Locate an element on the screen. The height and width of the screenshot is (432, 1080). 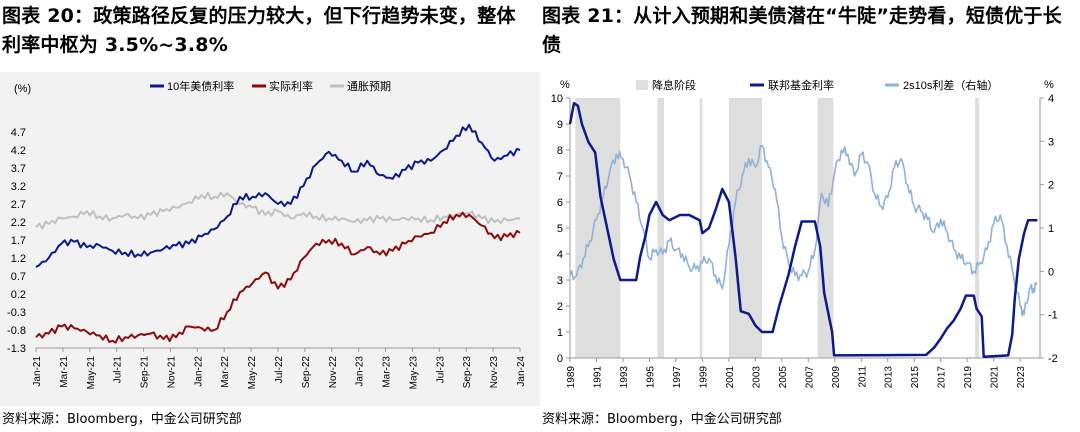
legend-label: 实际利率 is located at coordinates (291, 86).